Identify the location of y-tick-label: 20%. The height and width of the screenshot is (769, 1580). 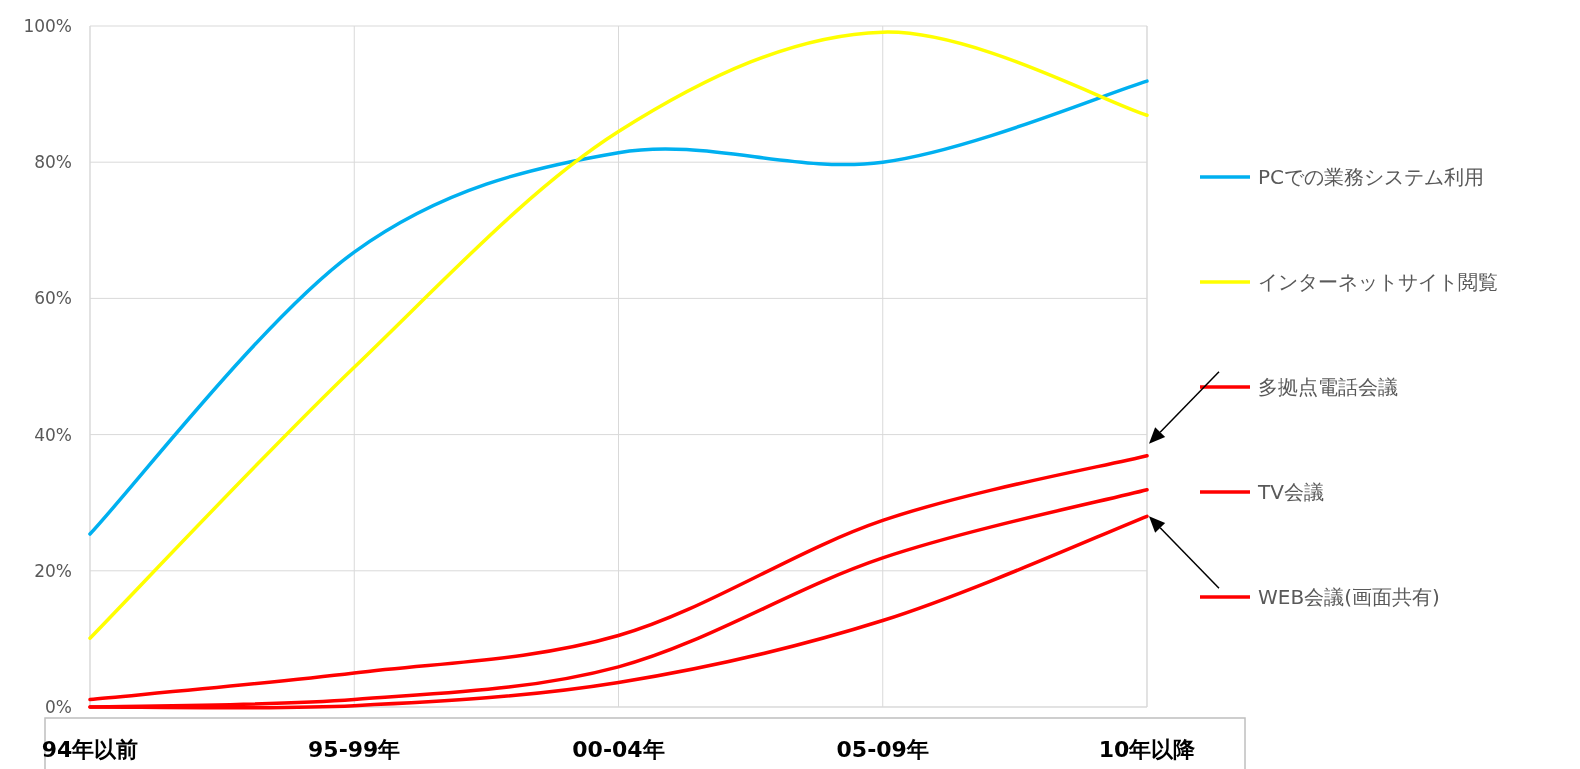
(53, 570).